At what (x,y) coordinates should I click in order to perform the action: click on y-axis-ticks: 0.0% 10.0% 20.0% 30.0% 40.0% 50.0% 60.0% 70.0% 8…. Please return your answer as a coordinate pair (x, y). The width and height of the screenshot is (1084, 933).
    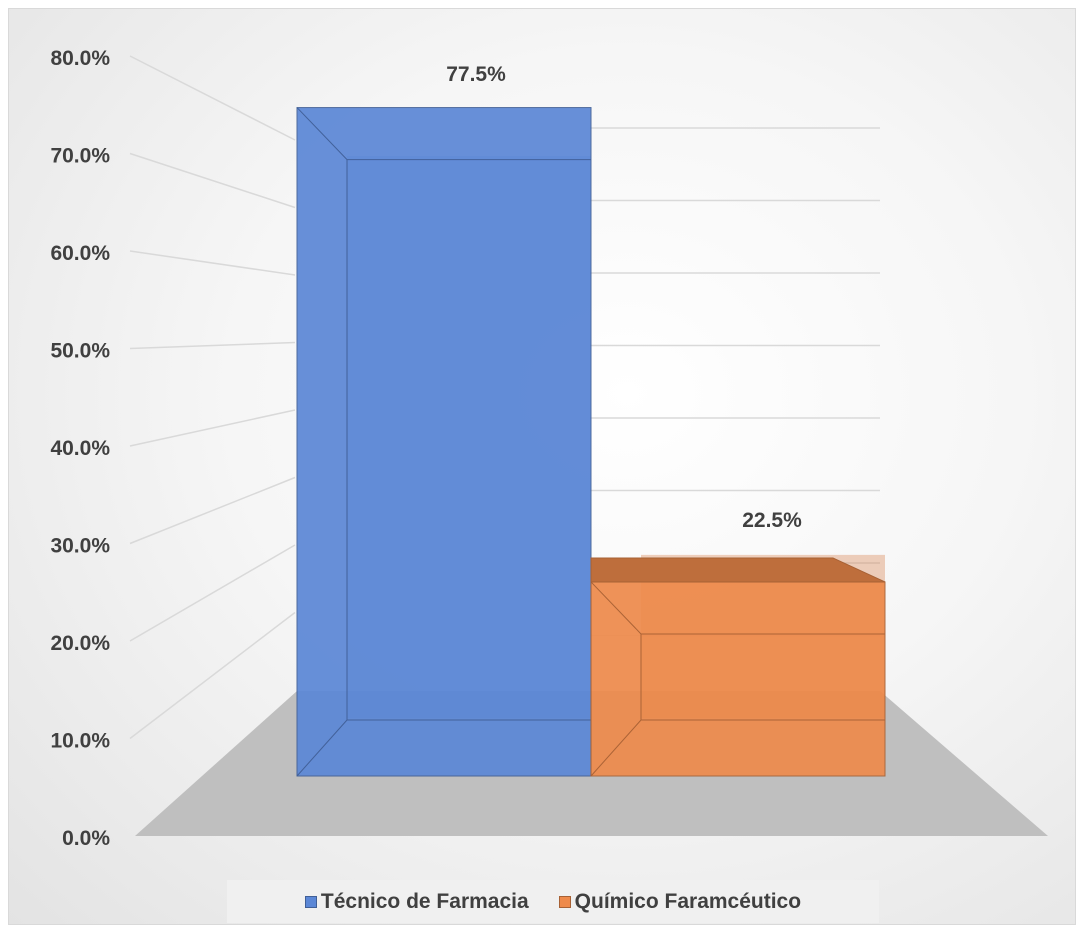
    Looking at the image, I should click on (80, 448).